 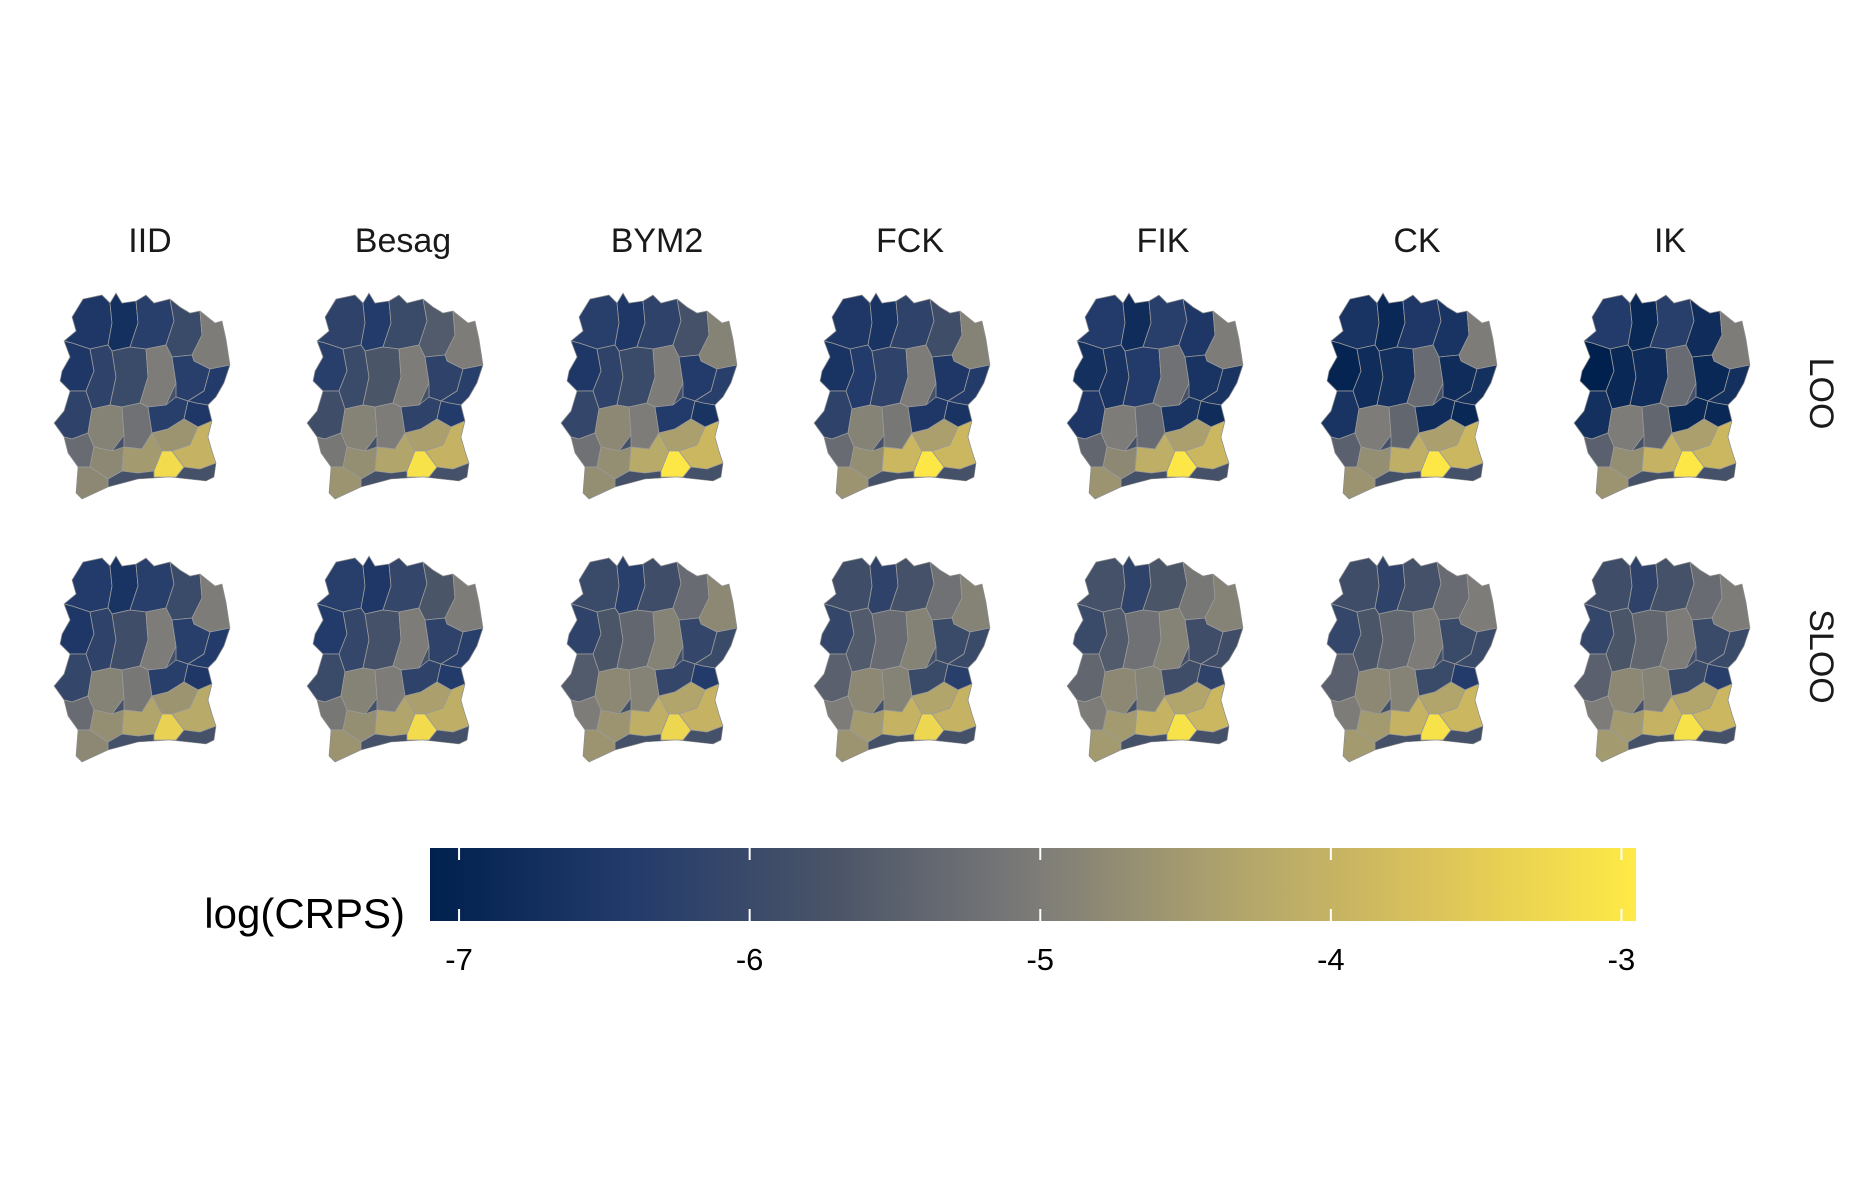 What do you see at coordinates (1163, 241) in the screenshot?
I see `facet-label-fik: FIK` at bounding box center [1163, 241].